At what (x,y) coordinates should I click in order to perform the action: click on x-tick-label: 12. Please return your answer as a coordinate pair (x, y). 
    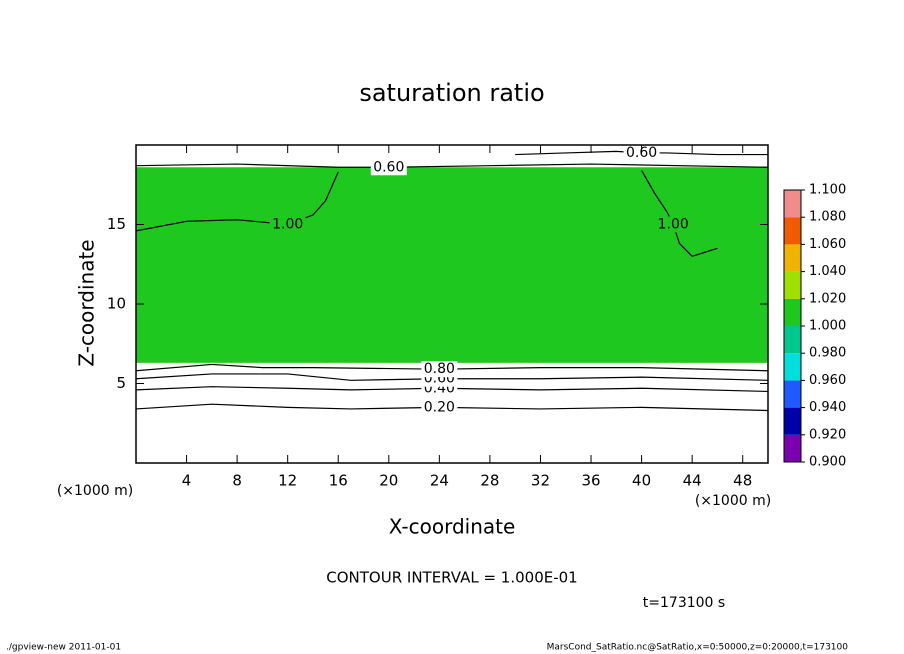
    Looking at the image, I should click on (287, 481).